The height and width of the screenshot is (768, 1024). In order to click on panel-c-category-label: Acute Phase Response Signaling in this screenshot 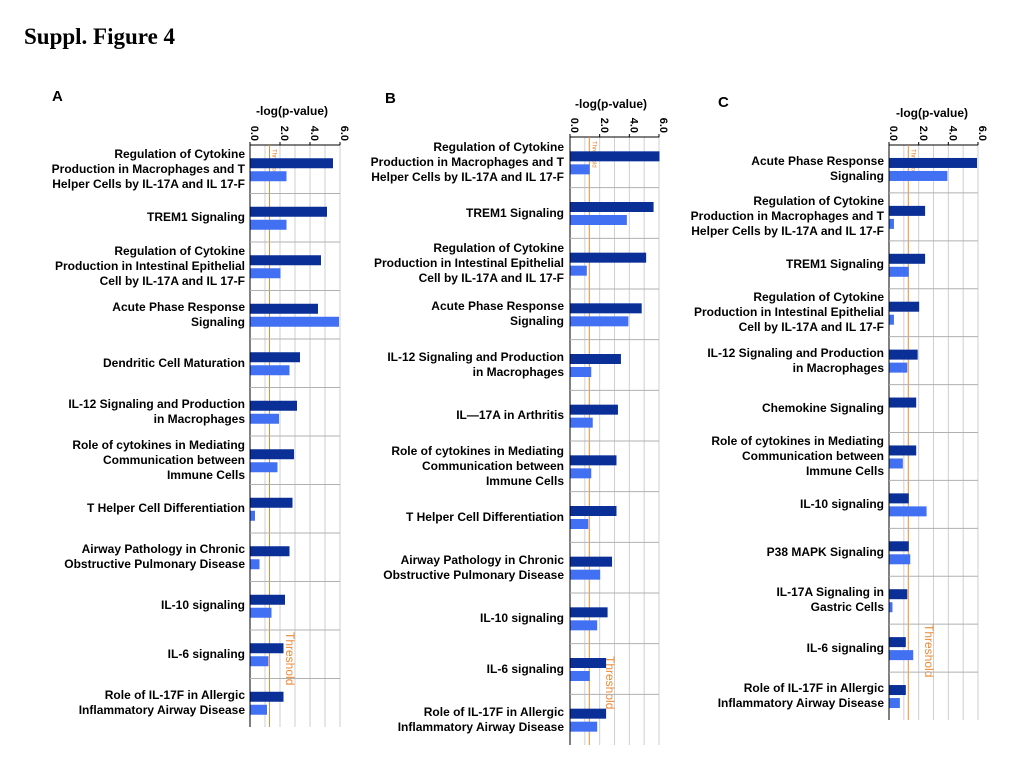, I will do `click(817, 168)`.